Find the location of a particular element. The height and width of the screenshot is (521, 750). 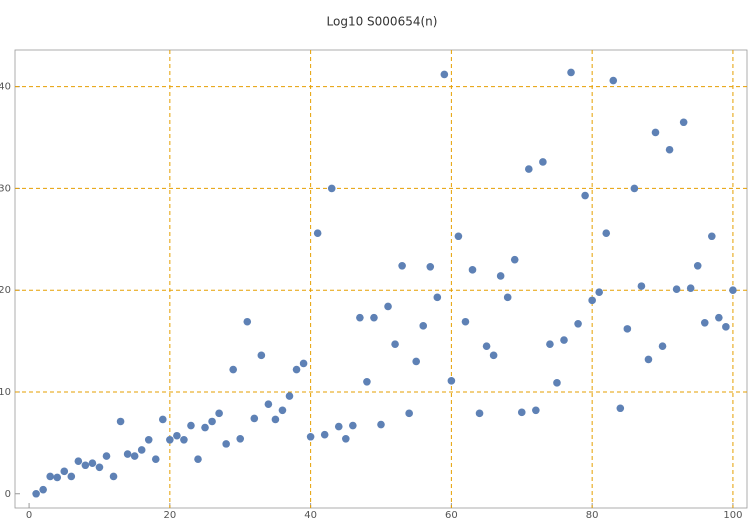

chart-title: Log10 S000654(n) is located at coordinates (382, 22).